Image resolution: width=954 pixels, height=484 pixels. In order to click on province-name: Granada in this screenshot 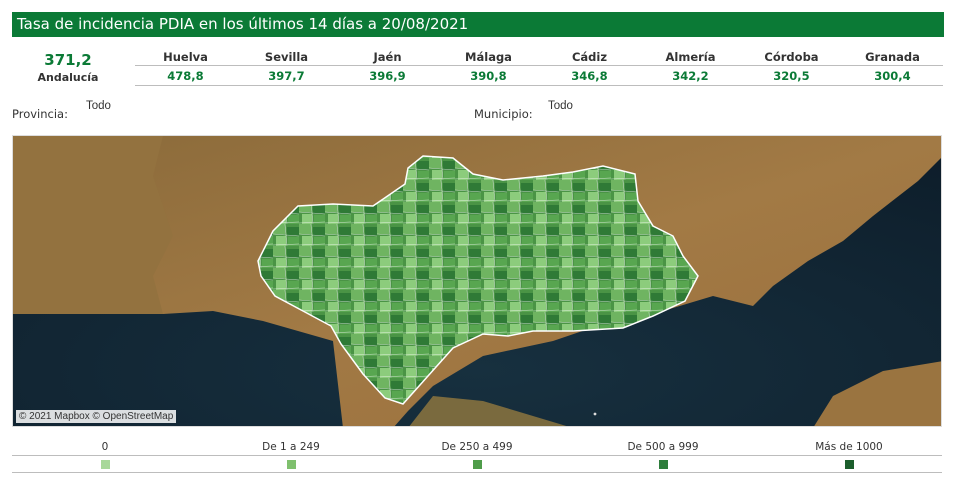, I will do `click(892, 57)`.